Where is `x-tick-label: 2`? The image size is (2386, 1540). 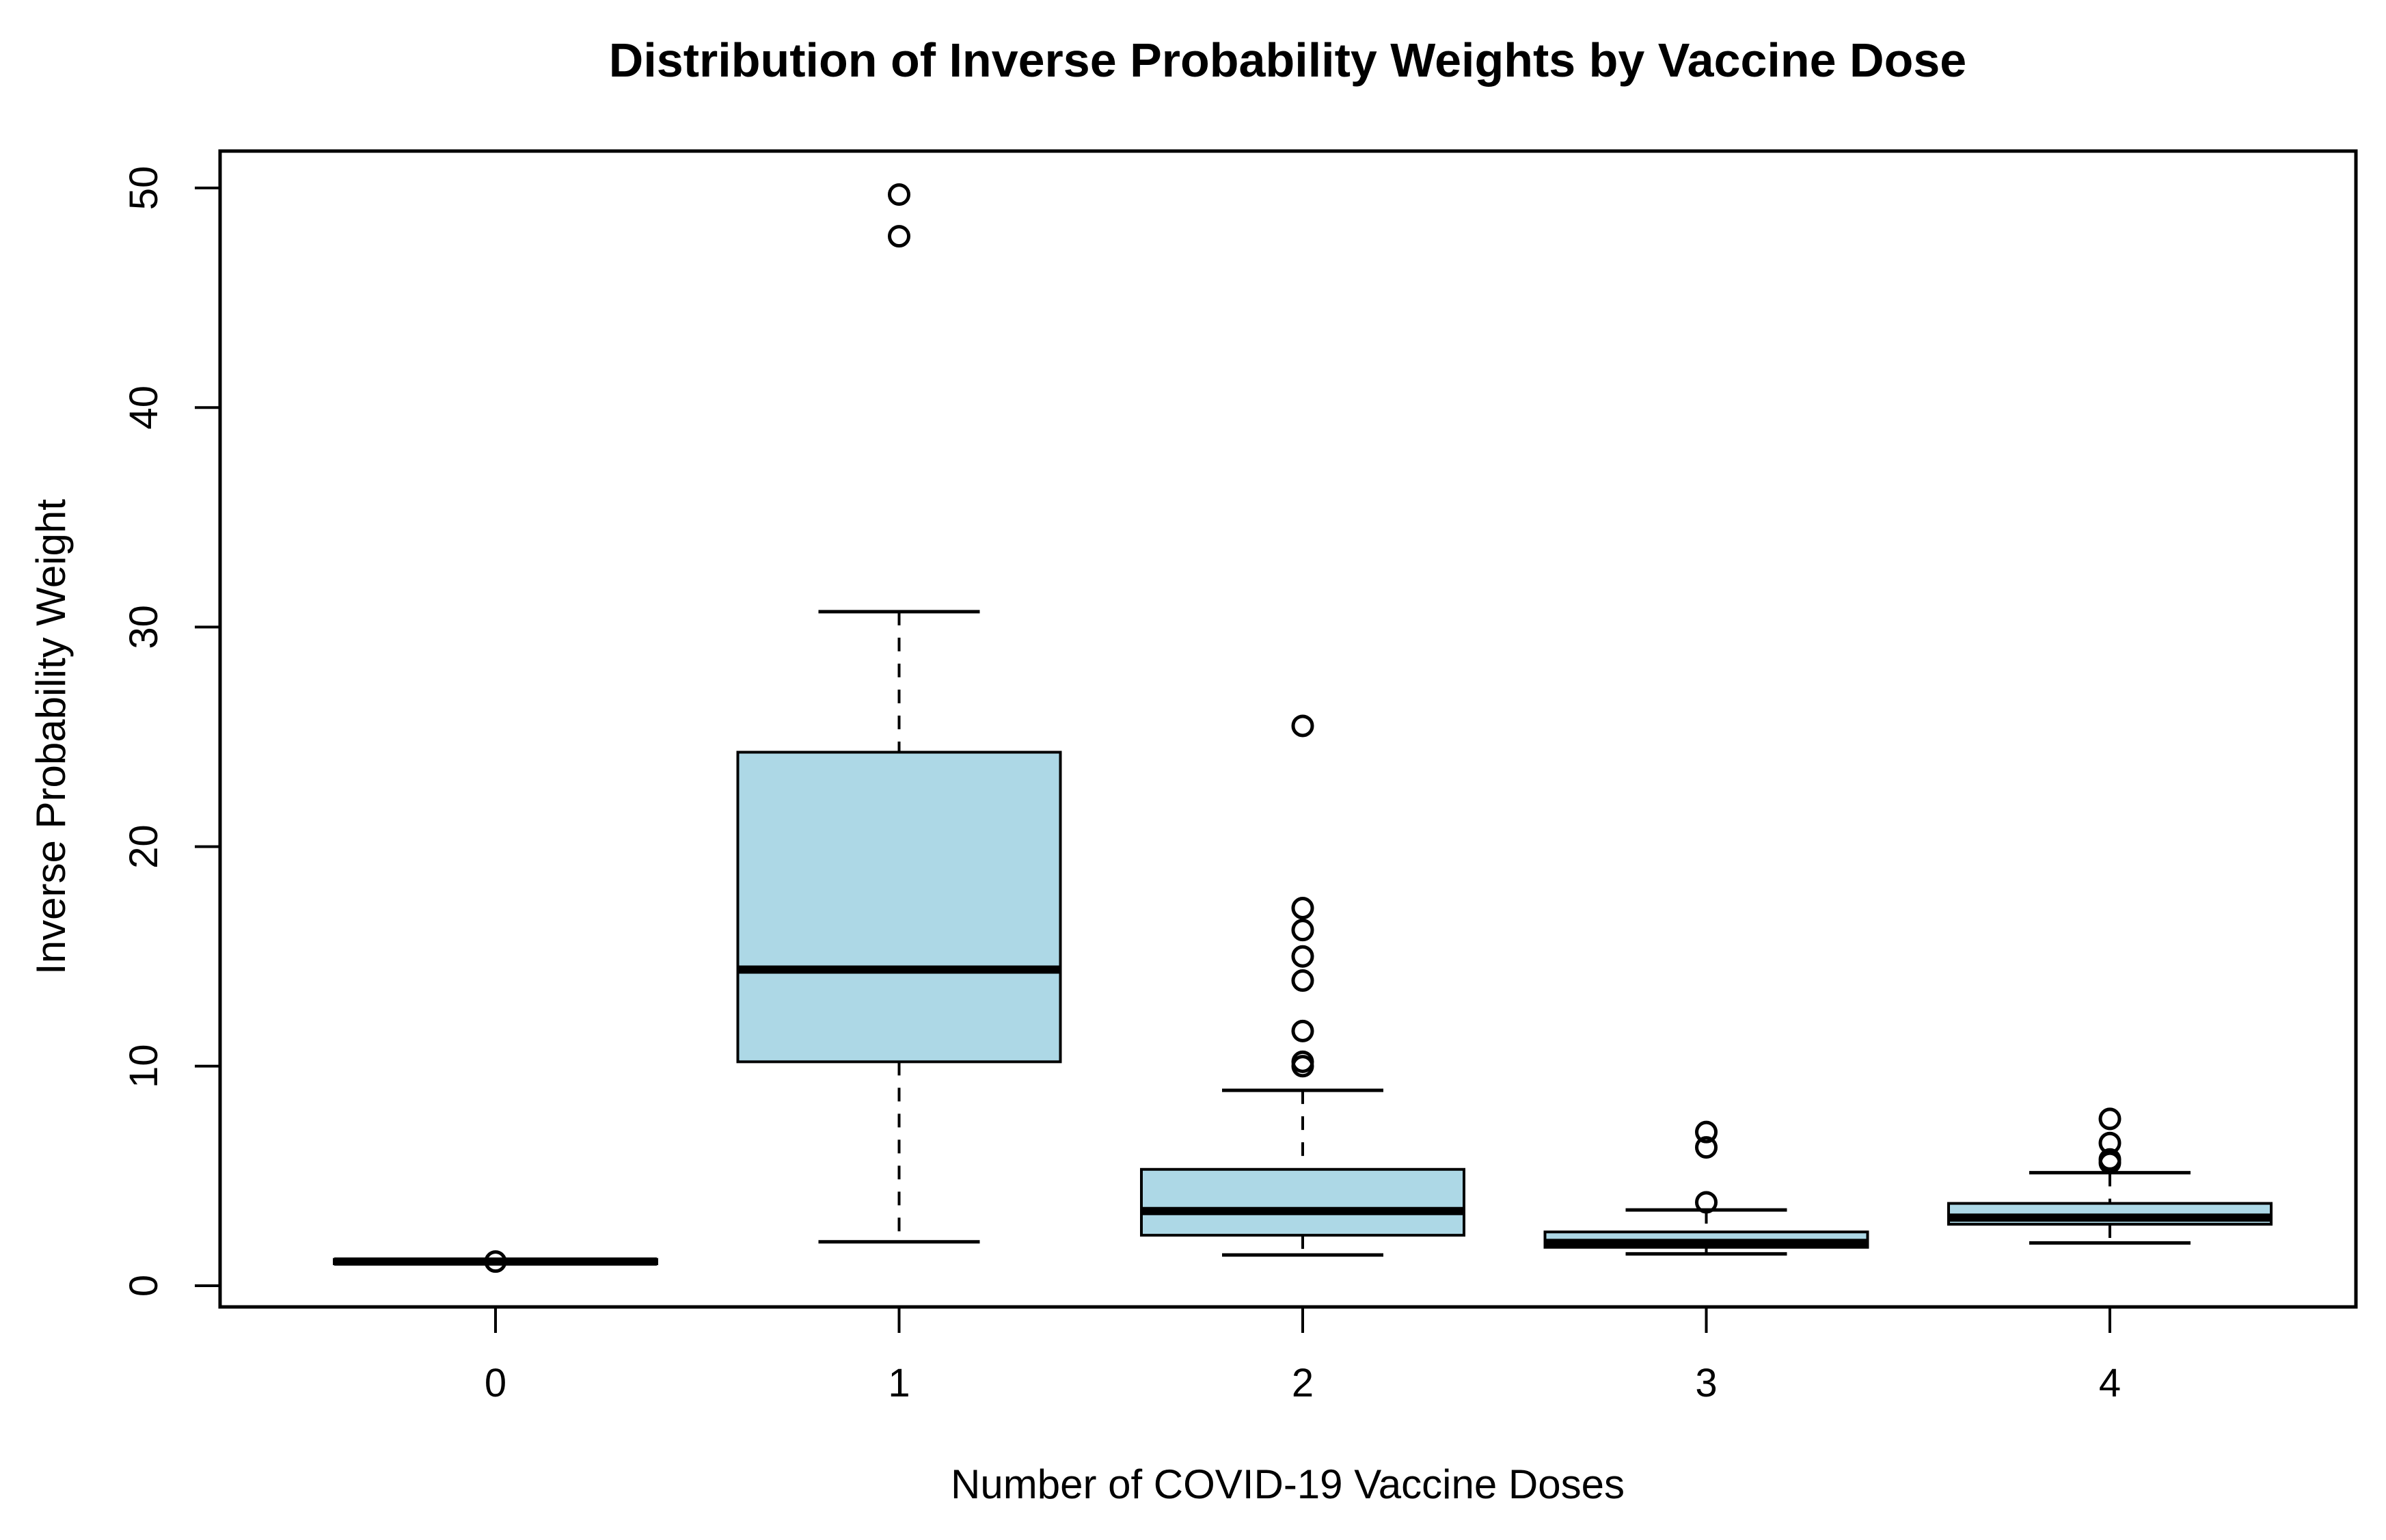 x-tick-label: 2 is located at coordinates (1303, 1383).